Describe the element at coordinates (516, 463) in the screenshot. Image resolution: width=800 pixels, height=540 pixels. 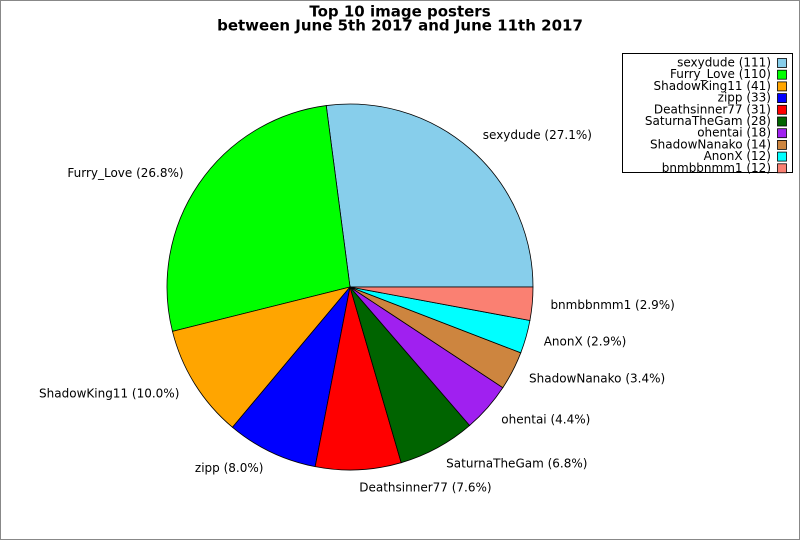
I see `slice-label: SaturnaTheGam (6.8%)` at that location.